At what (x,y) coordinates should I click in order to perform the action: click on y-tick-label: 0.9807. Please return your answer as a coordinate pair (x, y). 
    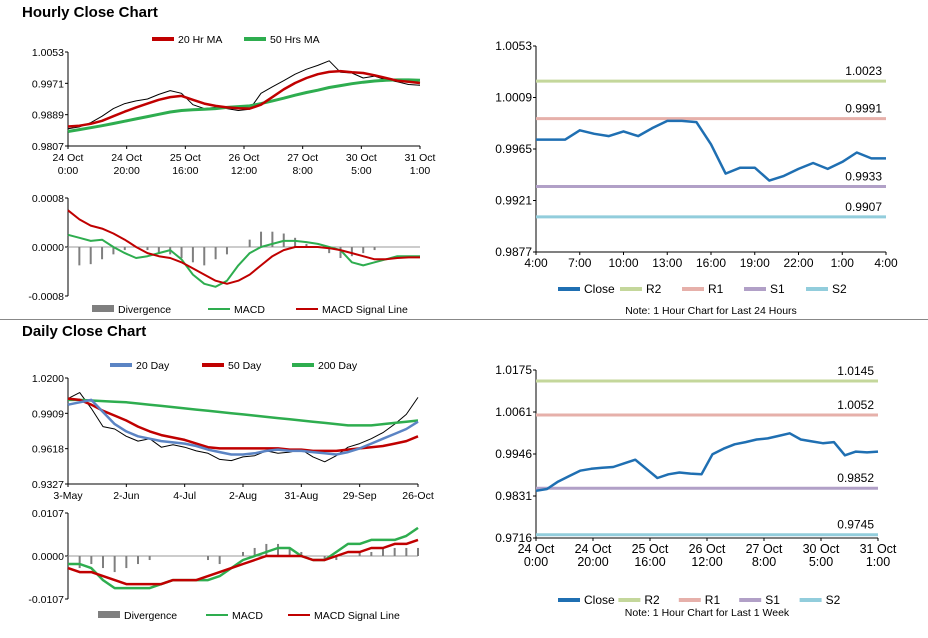
    Looking at the image, I should click on (48, 147).